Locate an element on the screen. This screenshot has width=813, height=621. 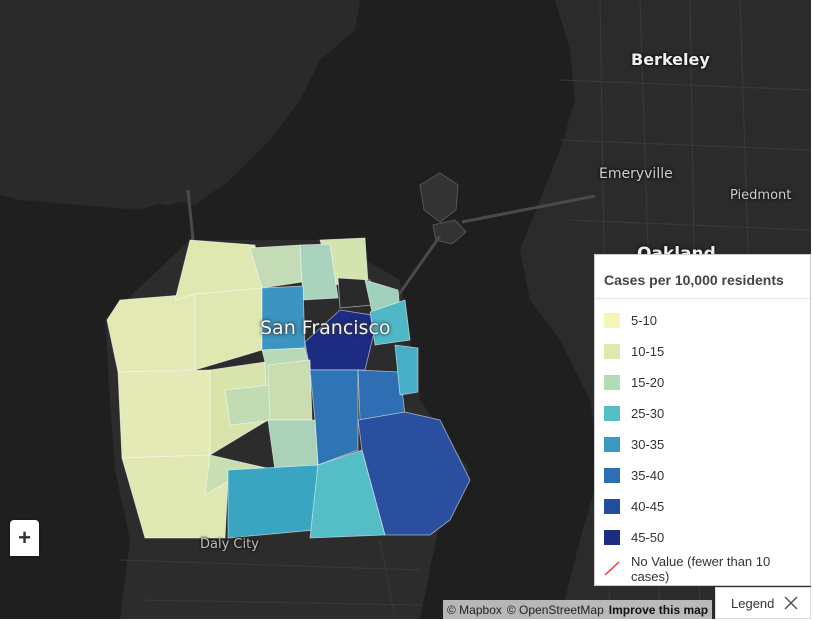
legend-toggle-button: Legend is located at coordinates (763, 603).